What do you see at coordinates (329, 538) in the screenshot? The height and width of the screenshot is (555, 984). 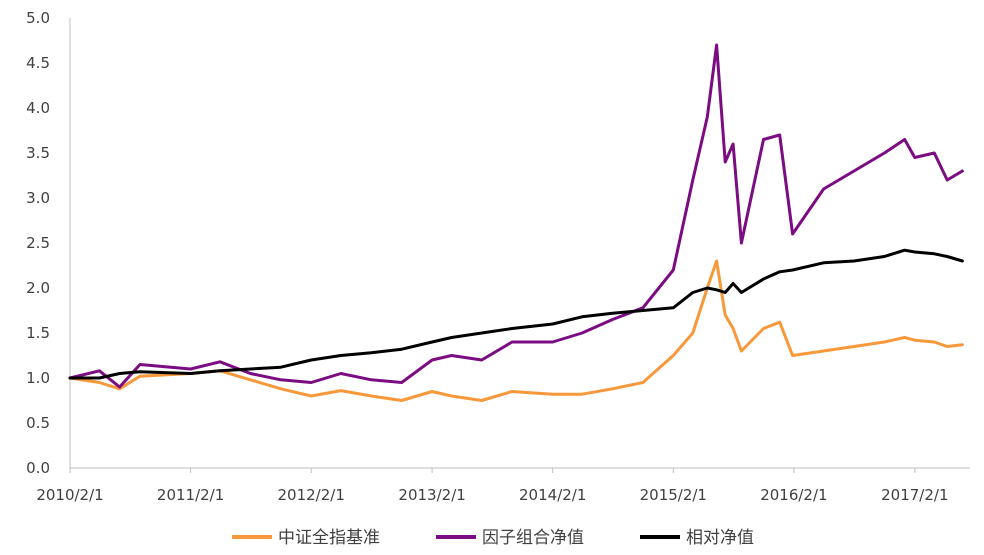 I see `legend-label-benchmark: 中证全指基准` at bounding box center [329, 538].